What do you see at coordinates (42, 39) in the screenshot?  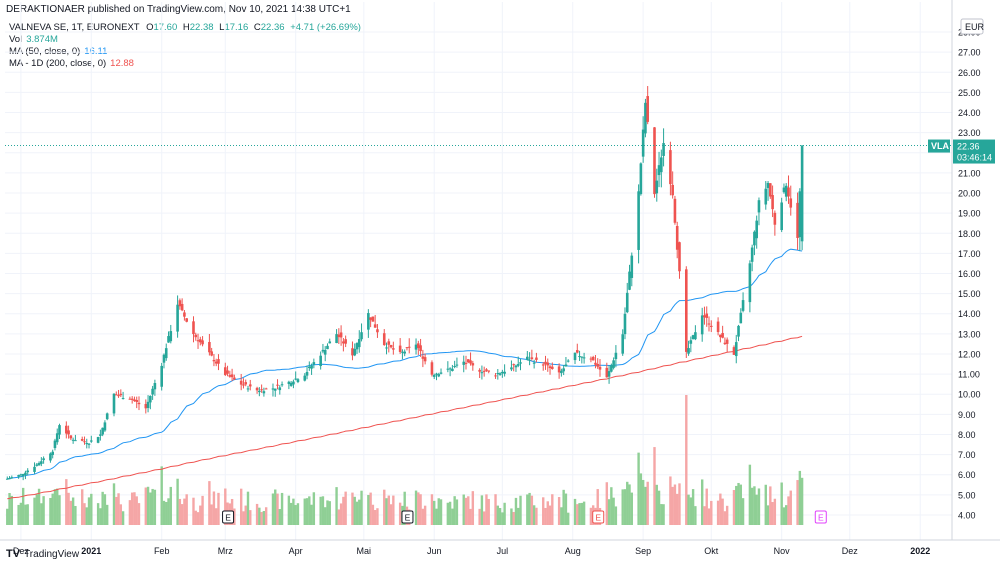 I see `volume-value: 3.874M` at bounding box center [42, 39].